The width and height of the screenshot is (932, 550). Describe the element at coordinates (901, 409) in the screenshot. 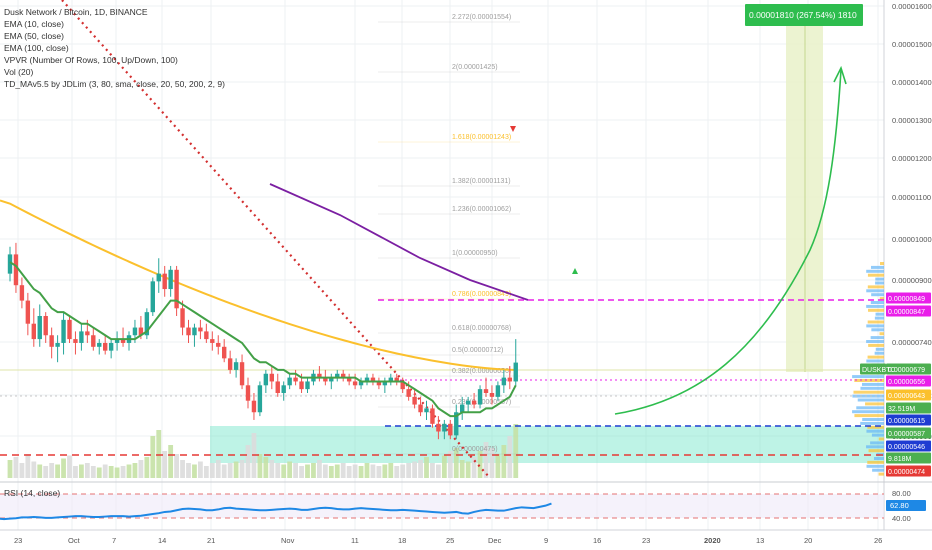

I see `price-badge-text: 32.519M` at that location.